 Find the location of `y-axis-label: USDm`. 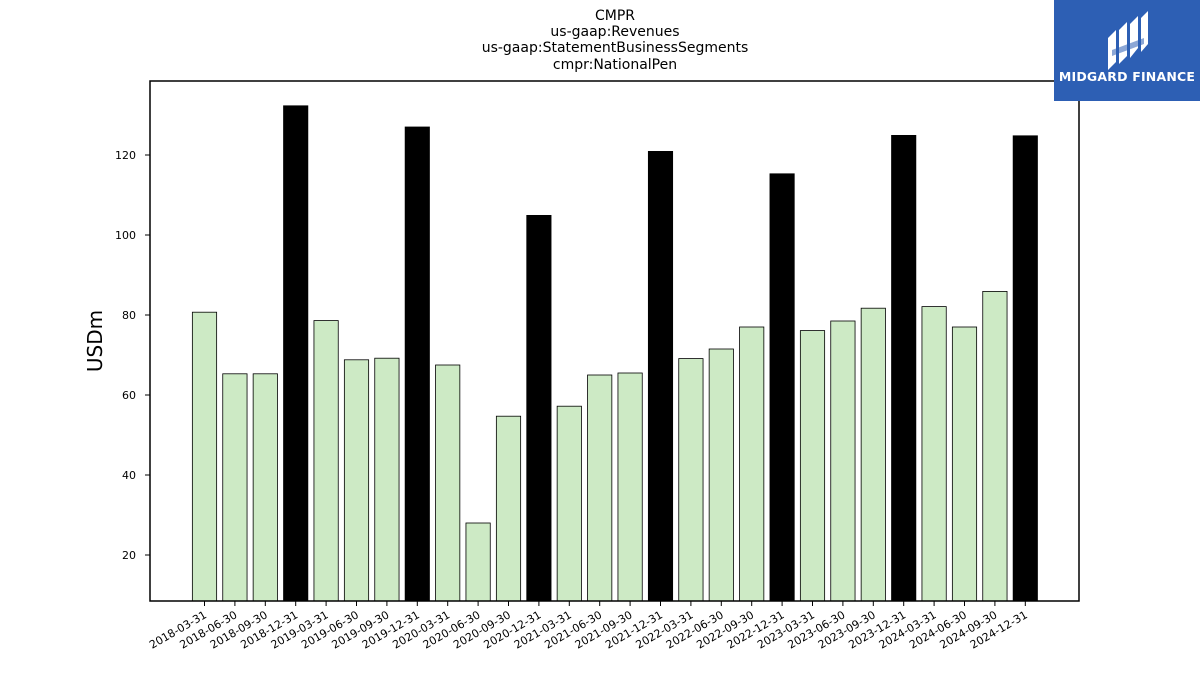

y-axis-label: USDm is located at coordinates (95, 341).